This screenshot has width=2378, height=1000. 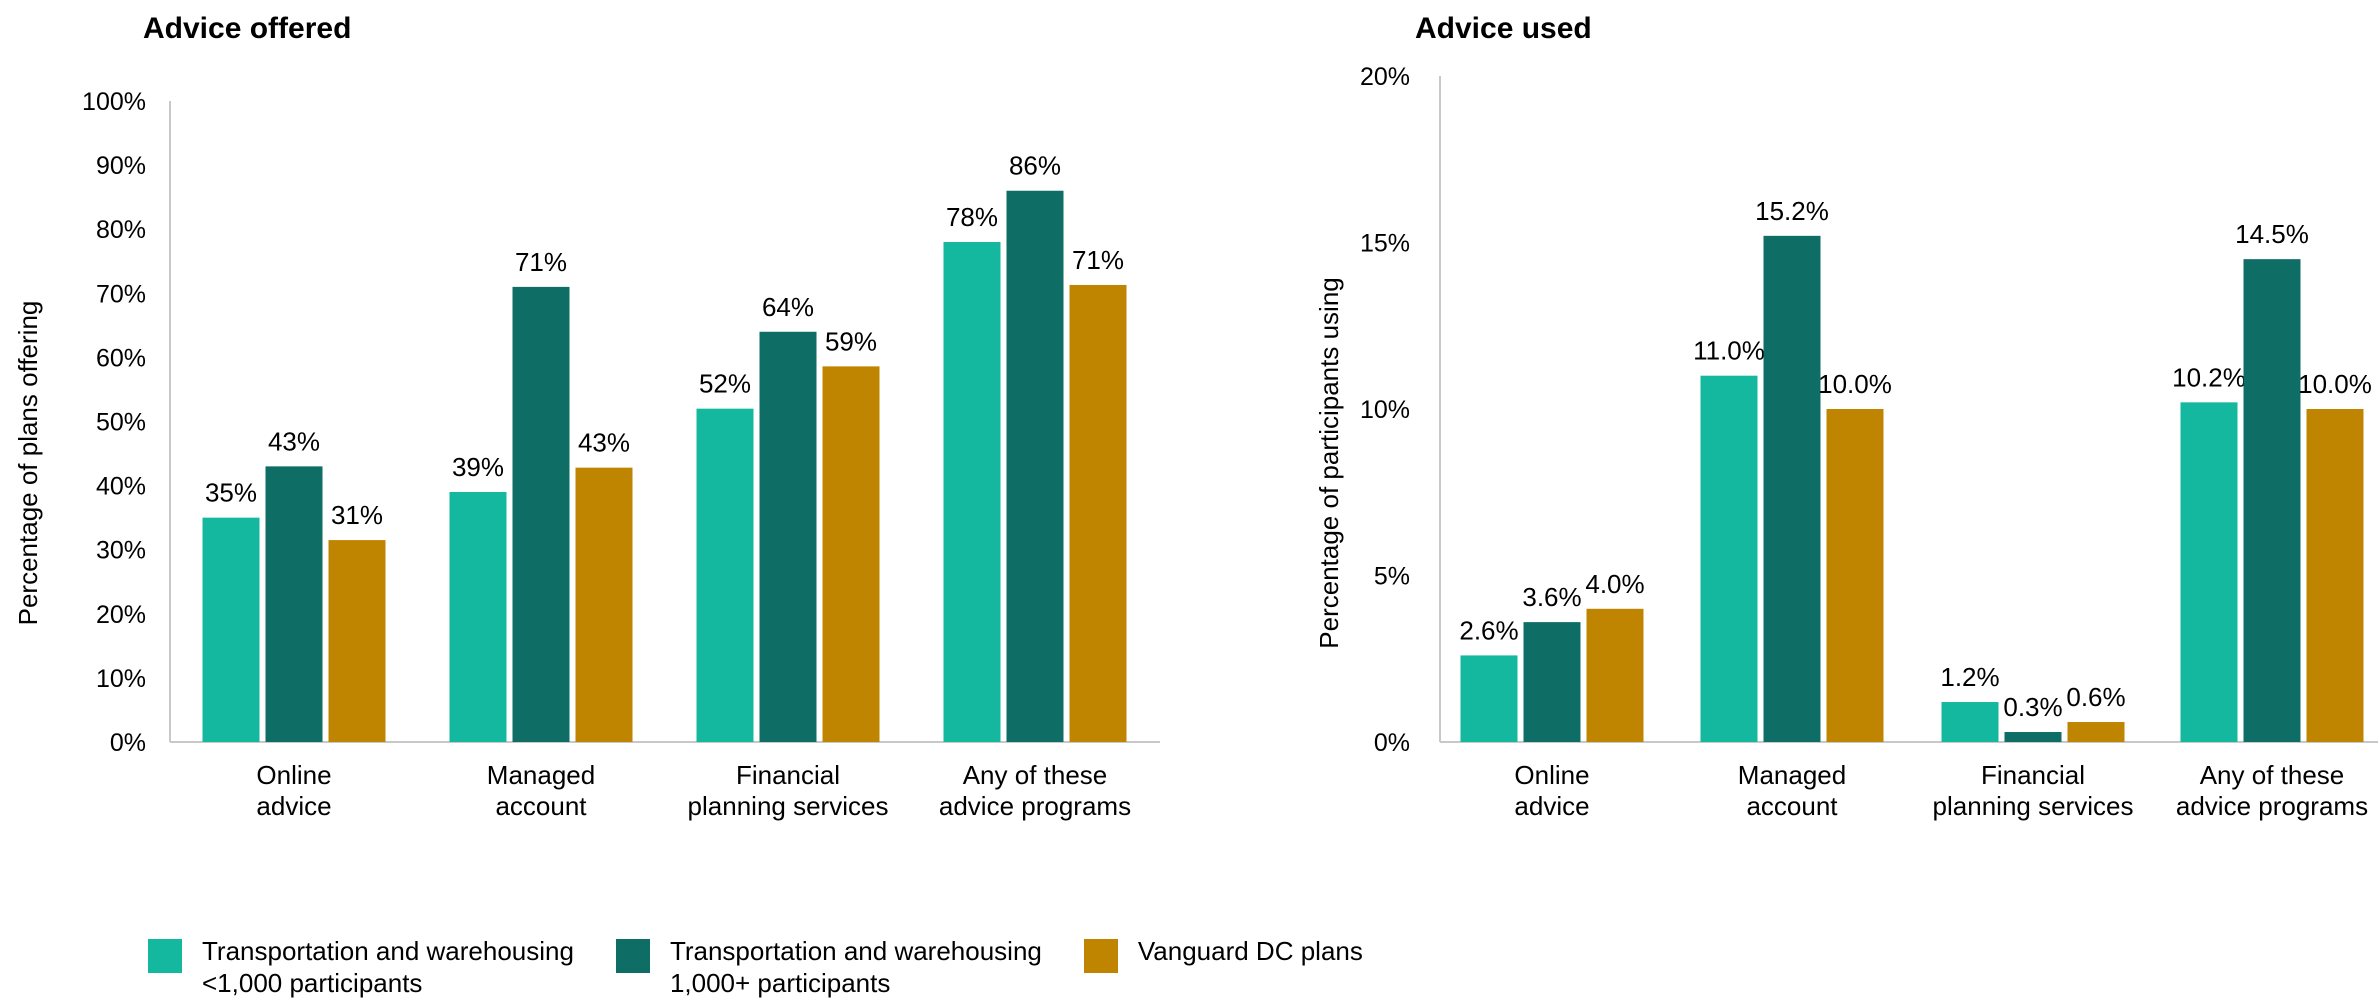 I want to click on legend-swatch-vanguard, so click(x=1100, y=956).